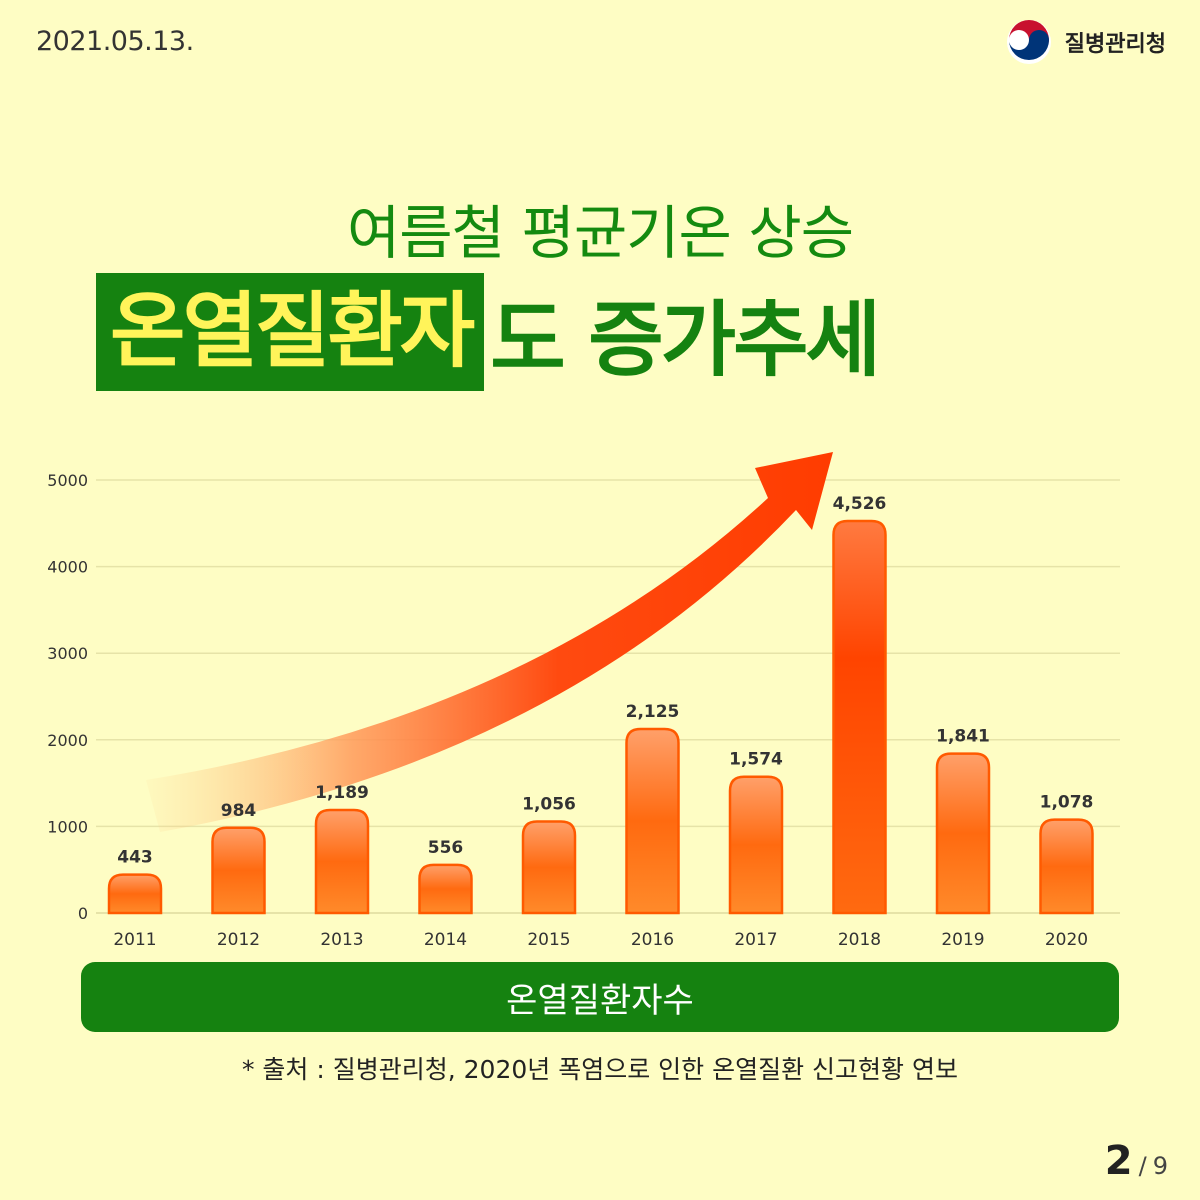 This screenshot has width=1200, height=1200. Describe the element at coordinates (1028, 42) in the screenshot. I see `taegeuk-icon` at that location.